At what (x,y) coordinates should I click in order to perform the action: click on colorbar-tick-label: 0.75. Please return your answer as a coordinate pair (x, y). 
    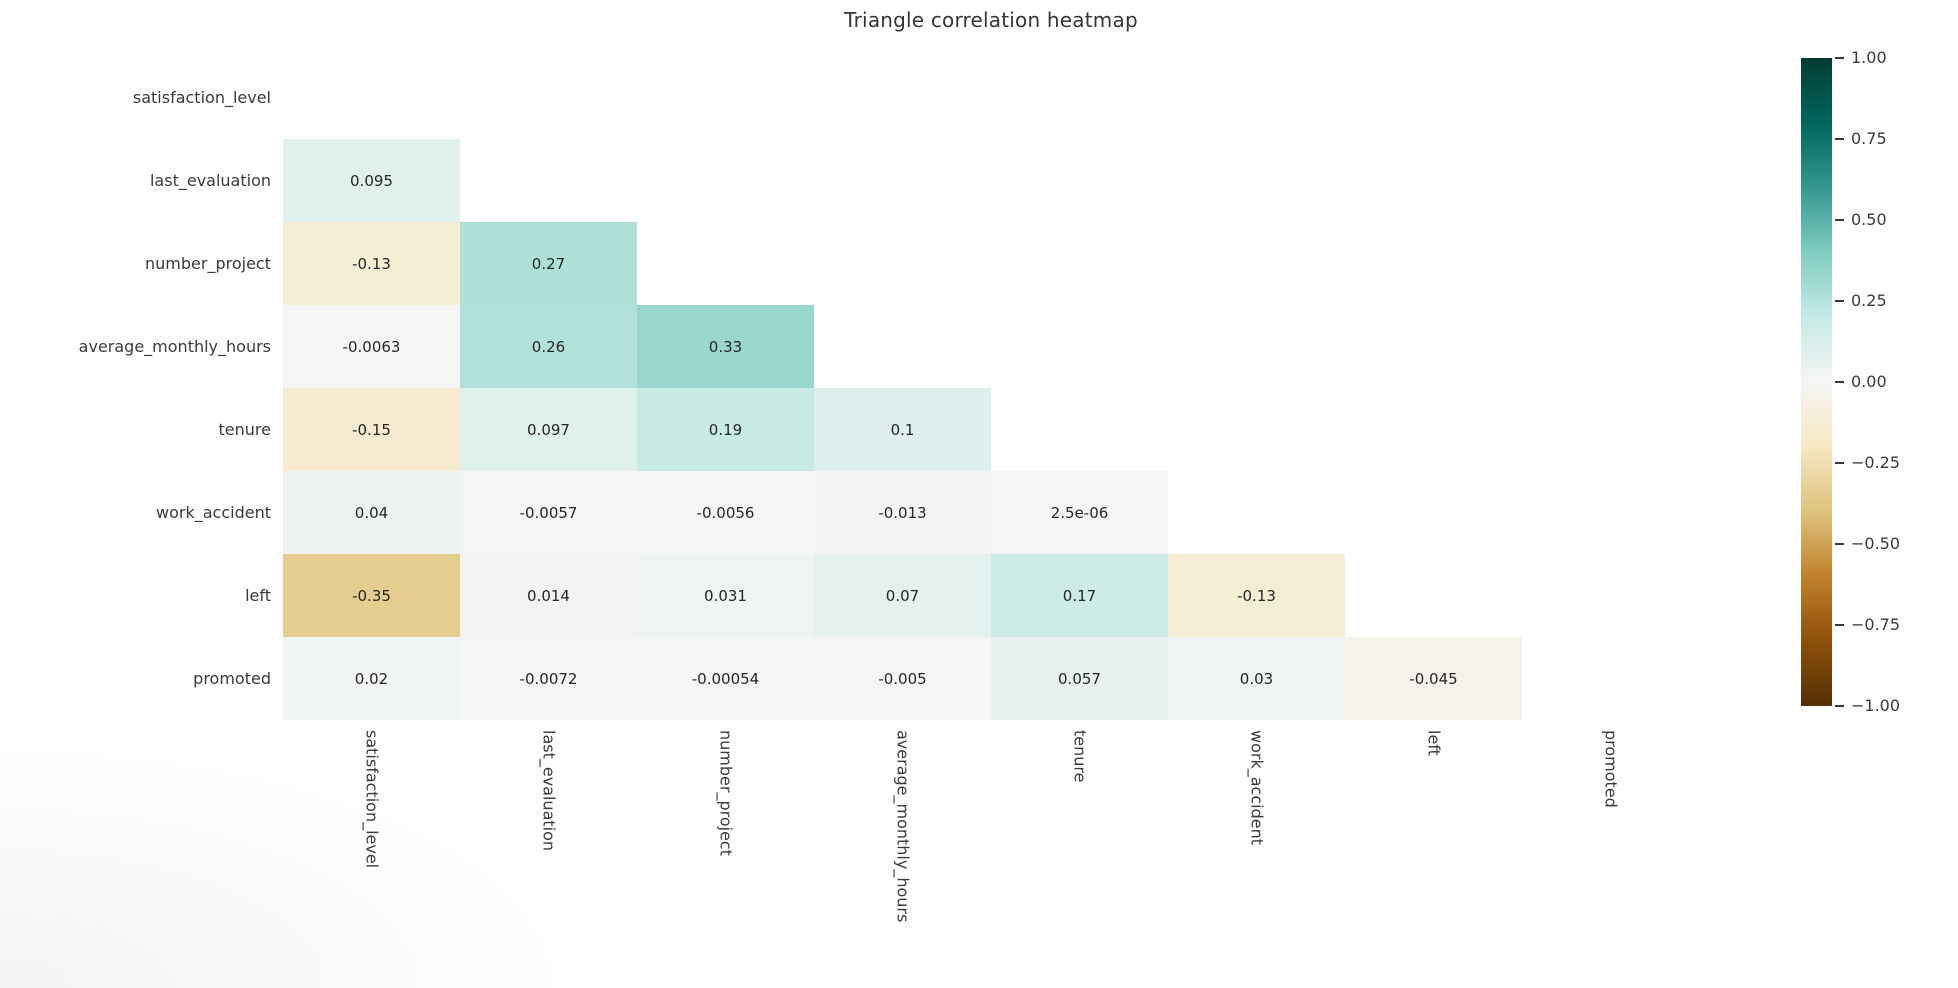
    Looking at the image, I should click on (1869, 139).